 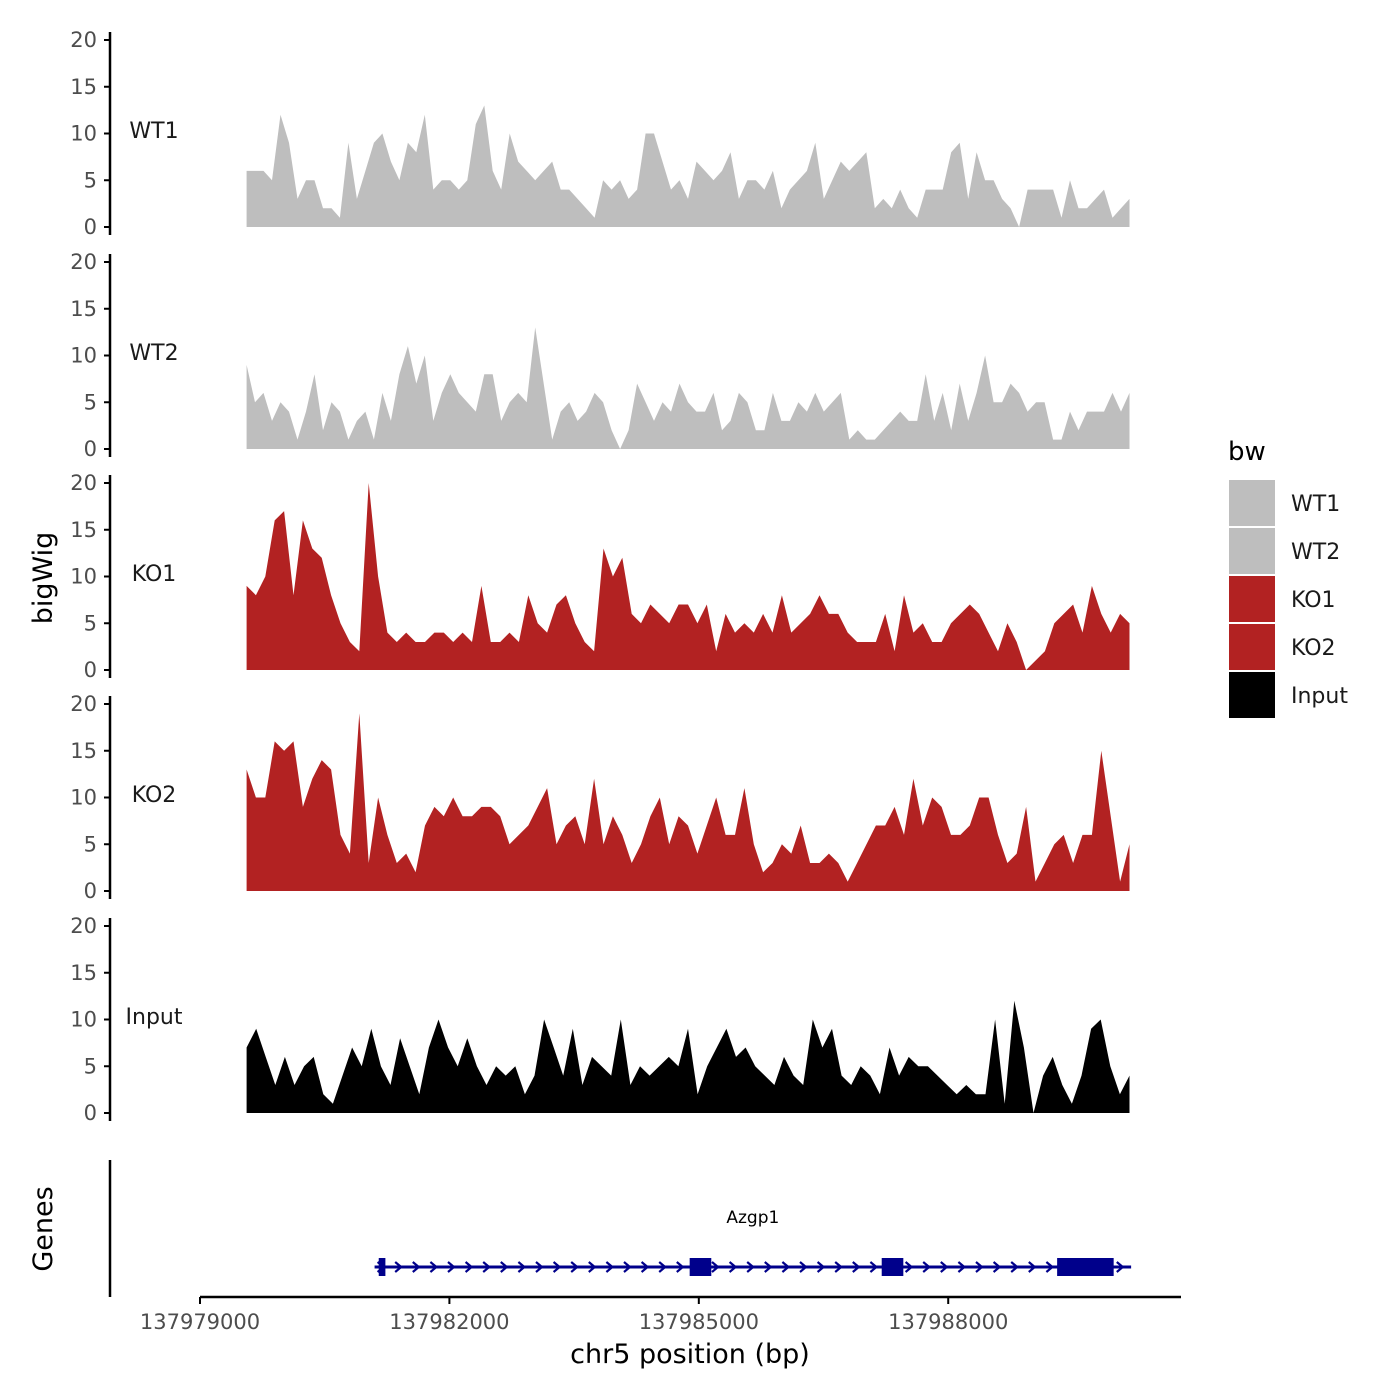 I want to click on x-tick-label: 137988000, so click(x=948, y=1322).